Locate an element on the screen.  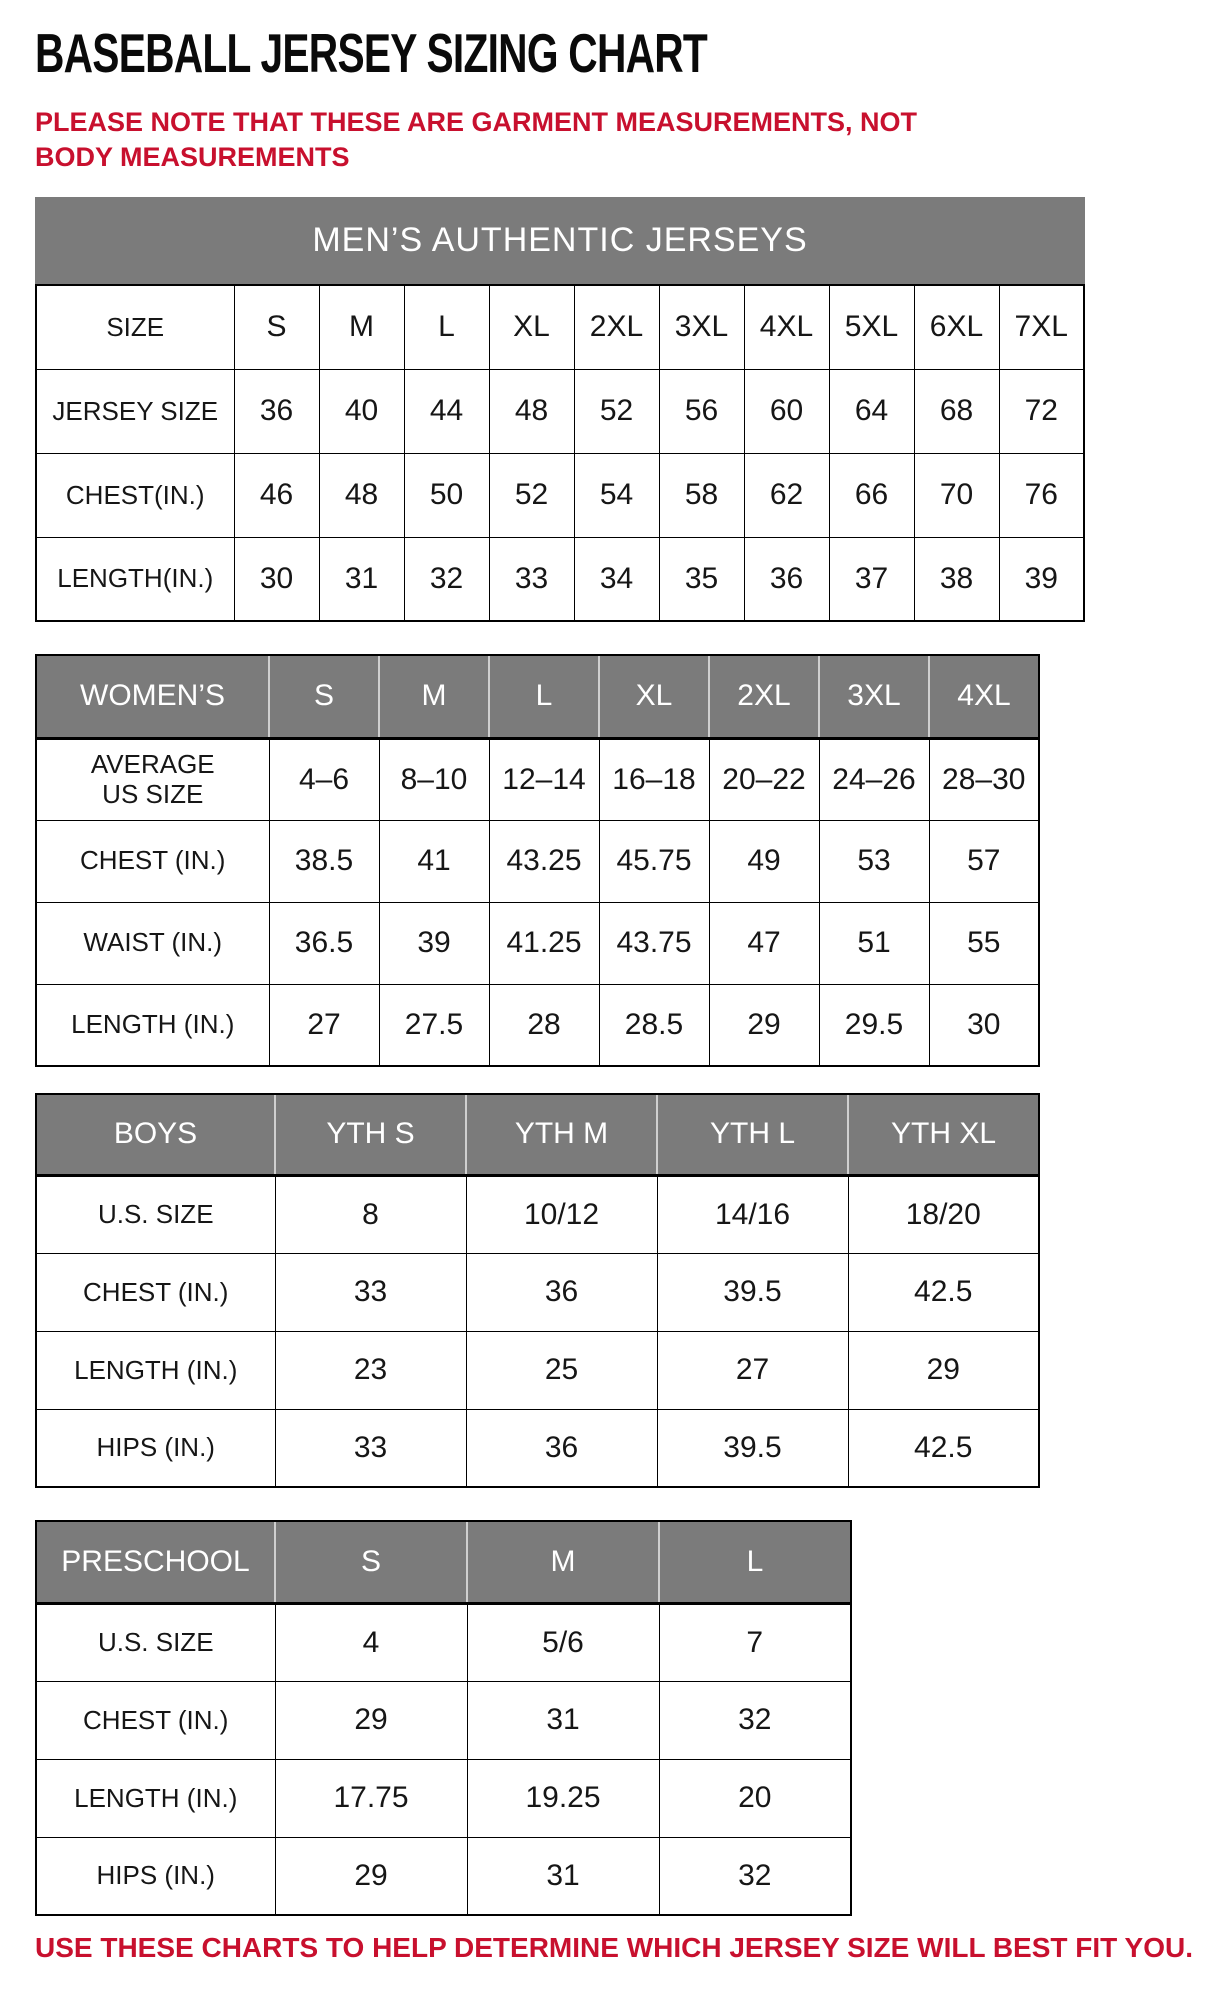
value-cell: 34 is located at coordinates (616, 579).